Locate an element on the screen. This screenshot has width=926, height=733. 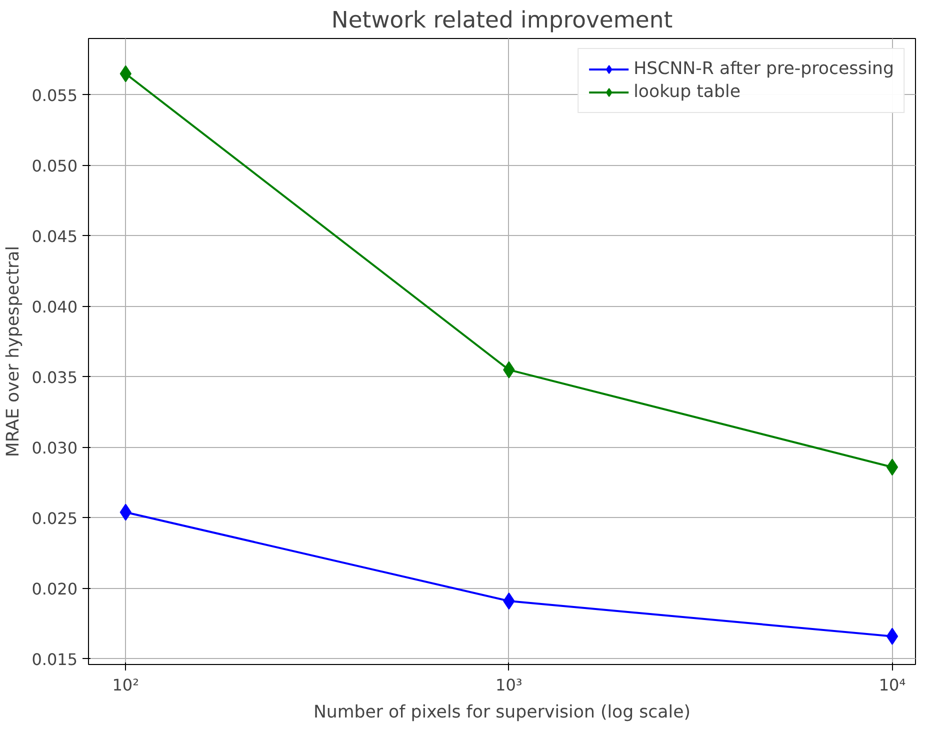
y-tick-label: 0.040 is located at coordinates (55, 306).